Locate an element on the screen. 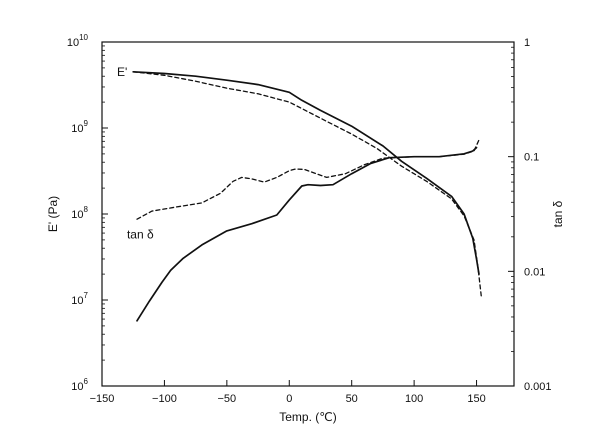  y-axis-title-left: E' (Pa) is located at coordinates (53, 214).